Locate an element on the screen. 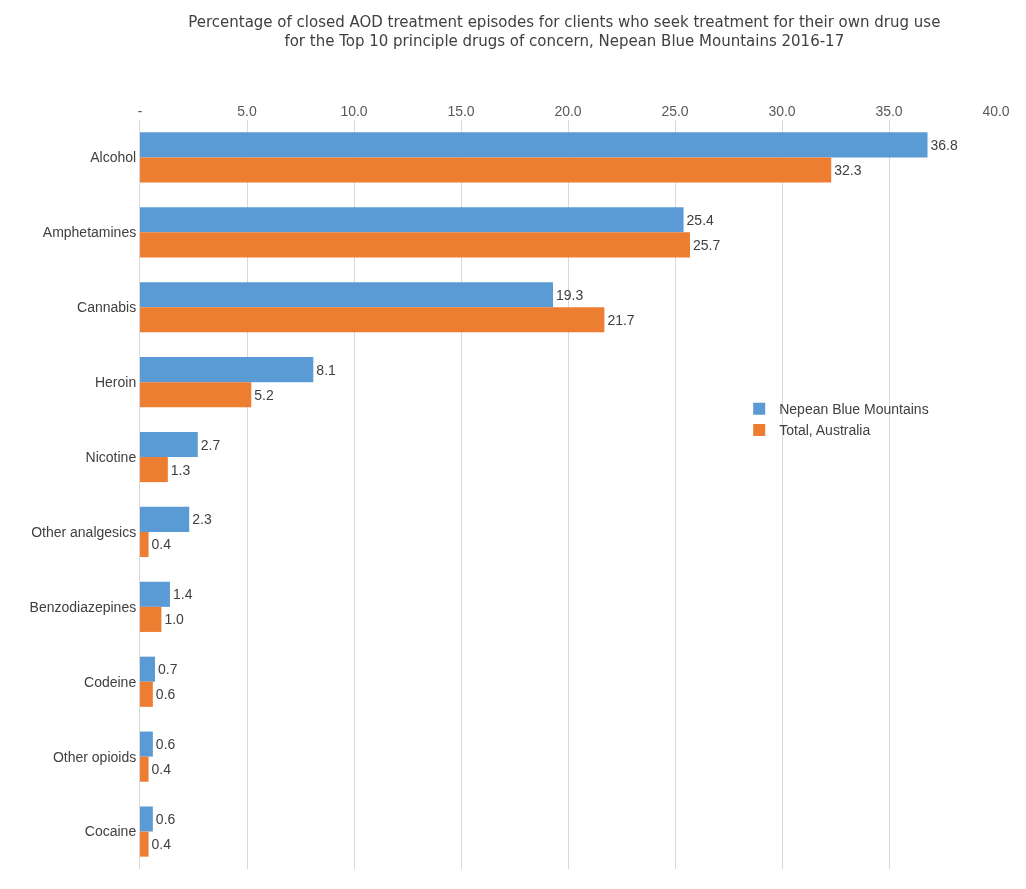 This screenshot has width=1026, height=889. legend-label: Total, Australia is located at coordinates (825, 430).